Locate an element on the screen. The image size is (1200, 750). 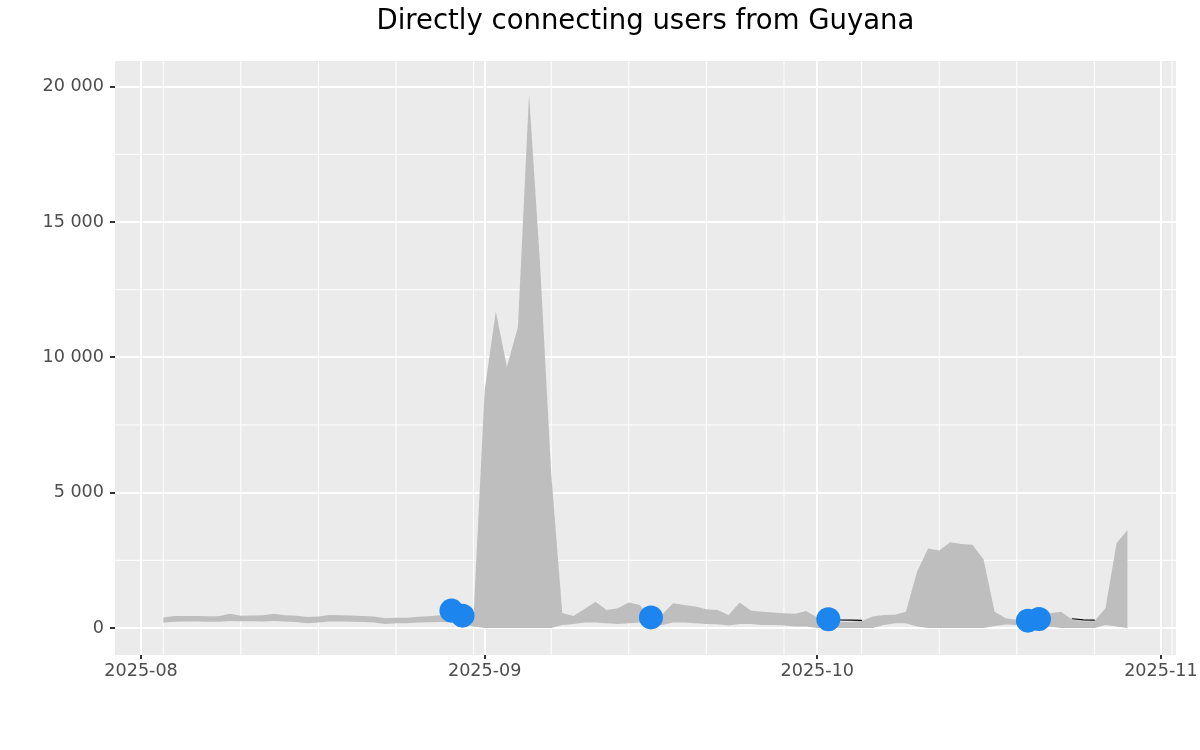
x-tick-label: 2025-10 is located at coordinates (817, 670).